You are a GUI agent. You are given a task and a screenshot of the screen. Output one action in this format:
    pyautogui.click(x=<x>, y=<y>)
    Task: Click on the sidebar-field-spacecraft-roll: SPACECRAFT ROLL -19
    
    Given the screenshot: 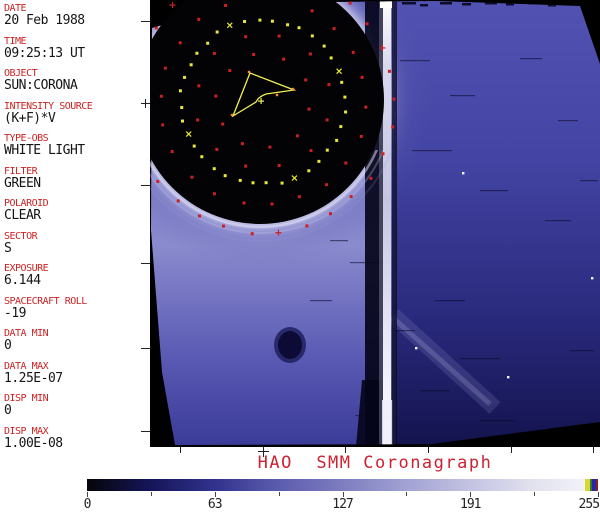 What is the action you would take?
    pyautogui.click(x=77, y=308)
    